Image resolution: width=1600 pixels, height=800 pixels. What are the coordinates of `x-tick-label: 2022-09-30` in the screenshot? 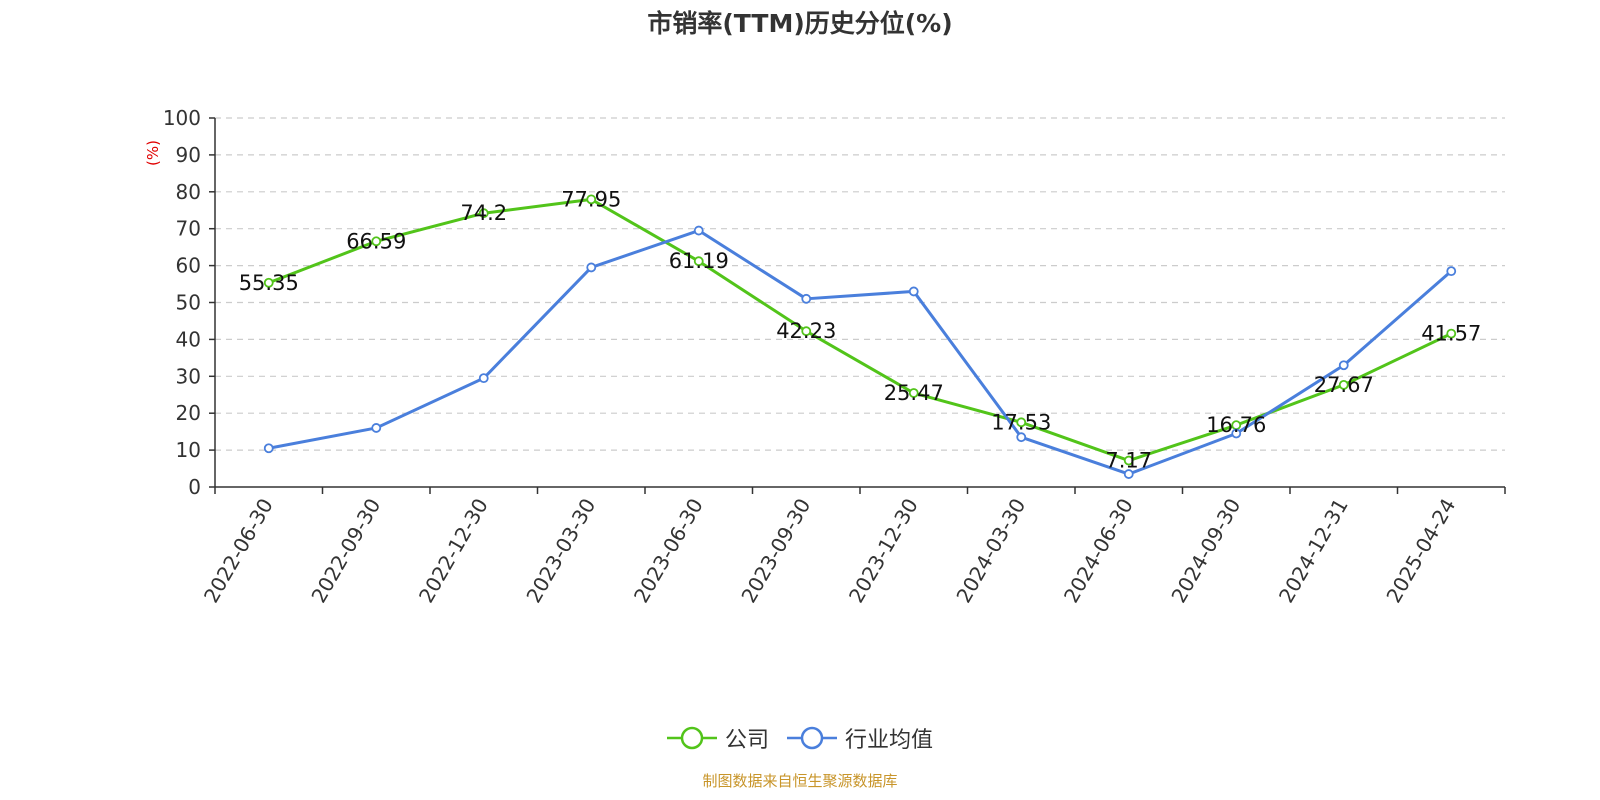 It's located at (345, 550).